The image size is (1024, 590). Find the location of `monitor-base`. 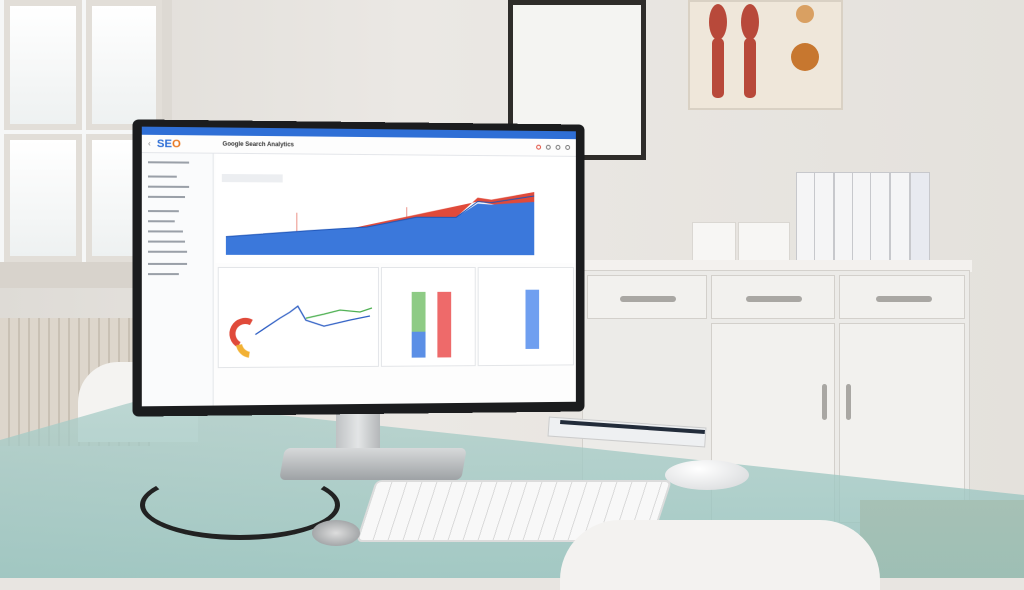

monitor-base is located at coordinates (373, 464).